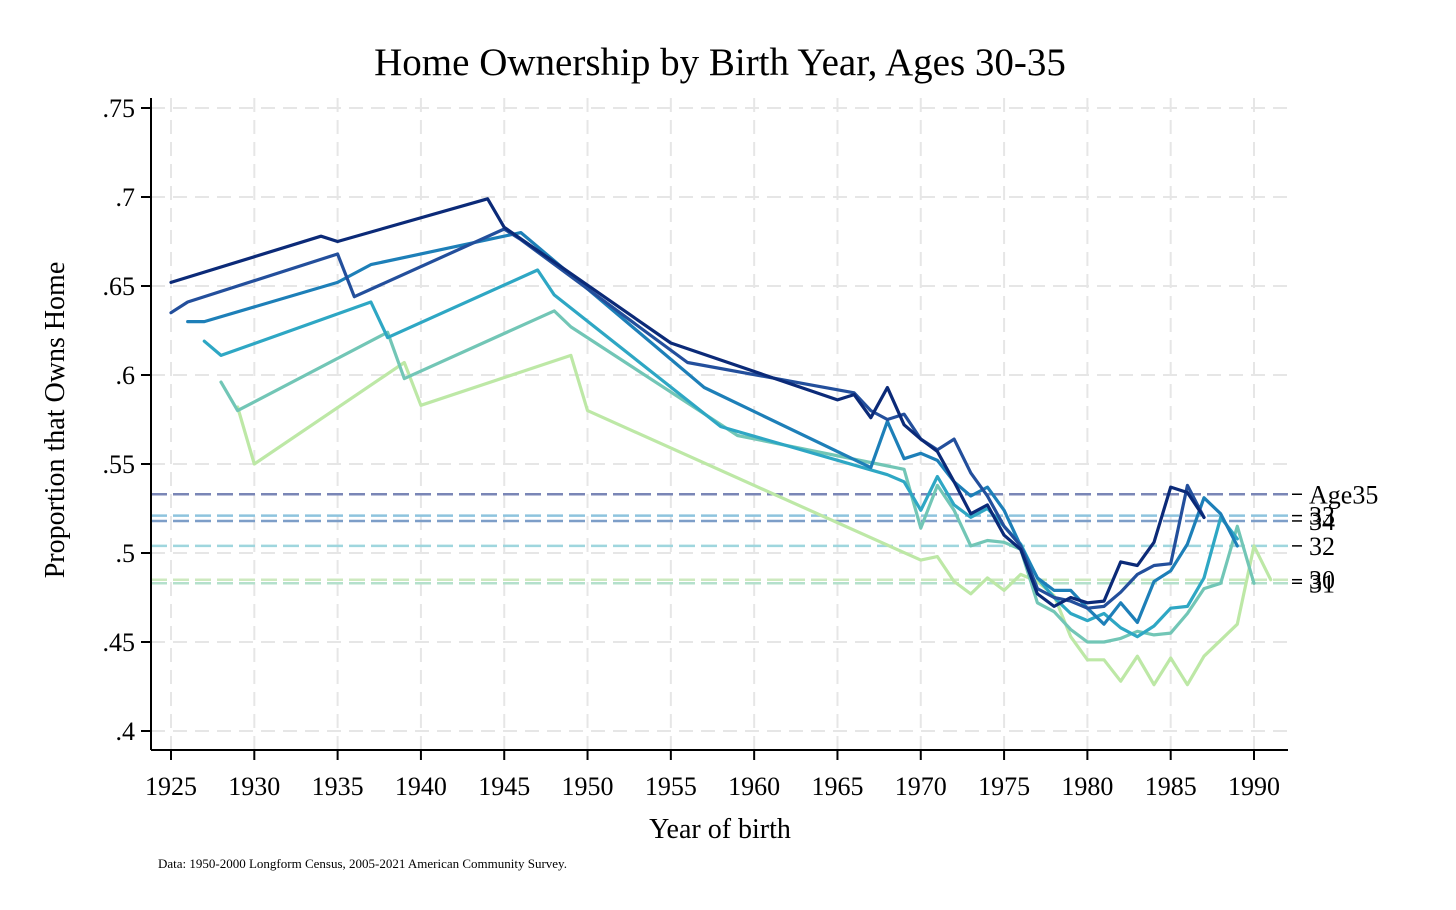  I want to click on y-tick-label: .45, so click(119, 642).